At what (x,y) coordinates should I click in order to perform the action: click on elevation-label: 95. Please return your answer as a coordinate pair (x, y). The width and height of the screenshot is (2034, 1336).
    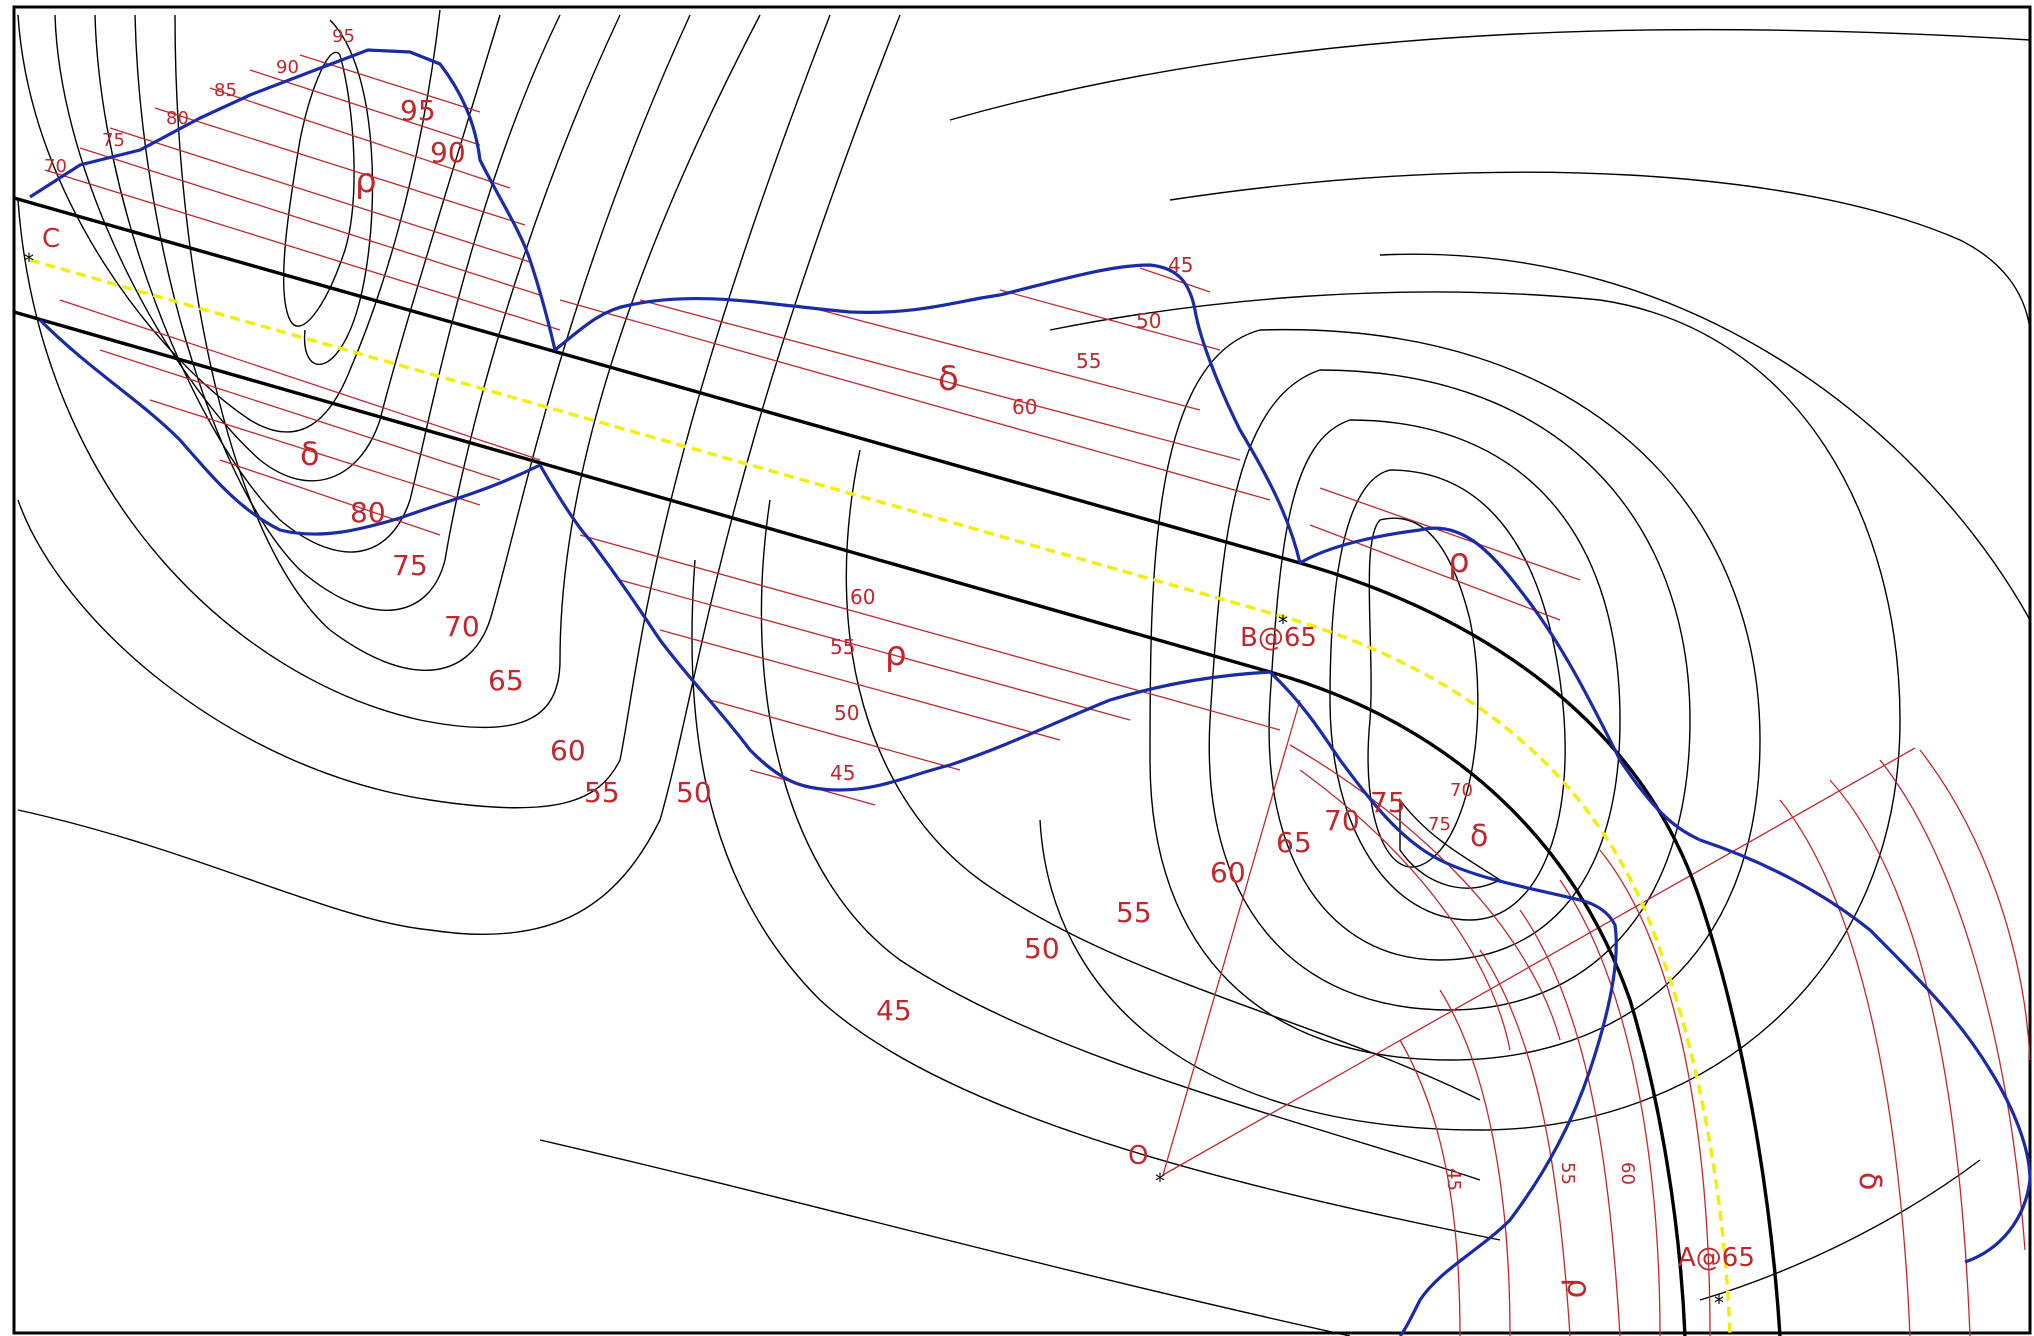
    Looking at the image, I should click on (343, 36).